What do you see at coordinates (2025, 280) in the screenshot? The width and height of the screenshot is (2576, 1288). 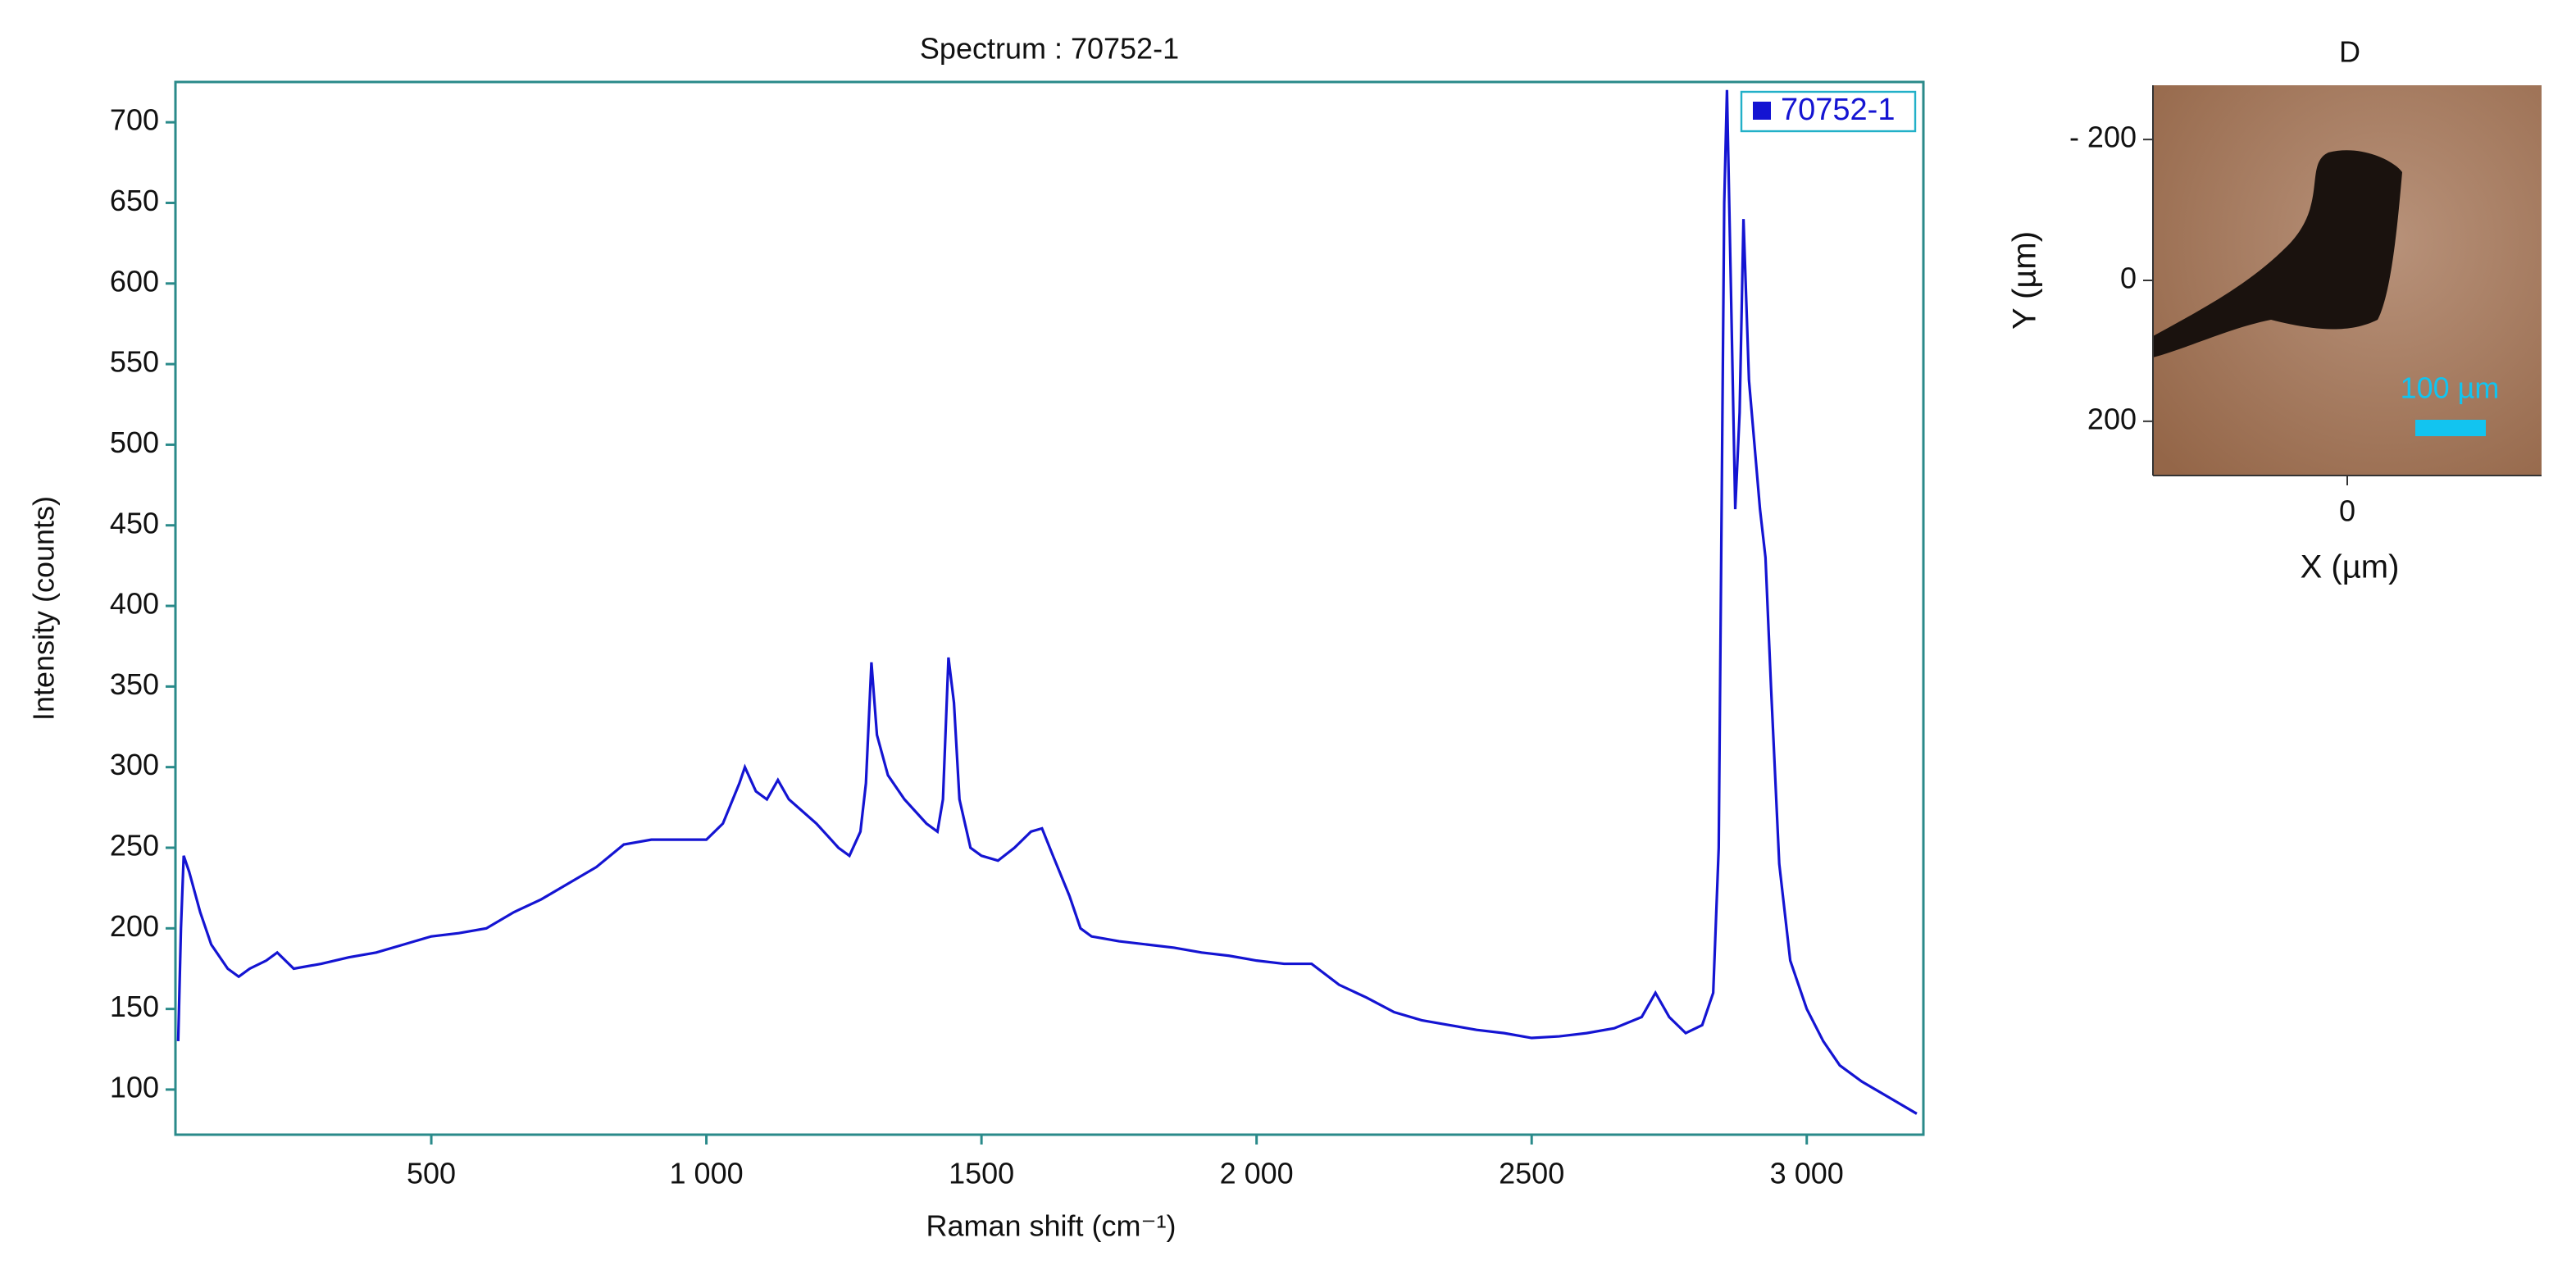 I see `y-axis-label: Y (µm)` at bounding box center [2025, 280].